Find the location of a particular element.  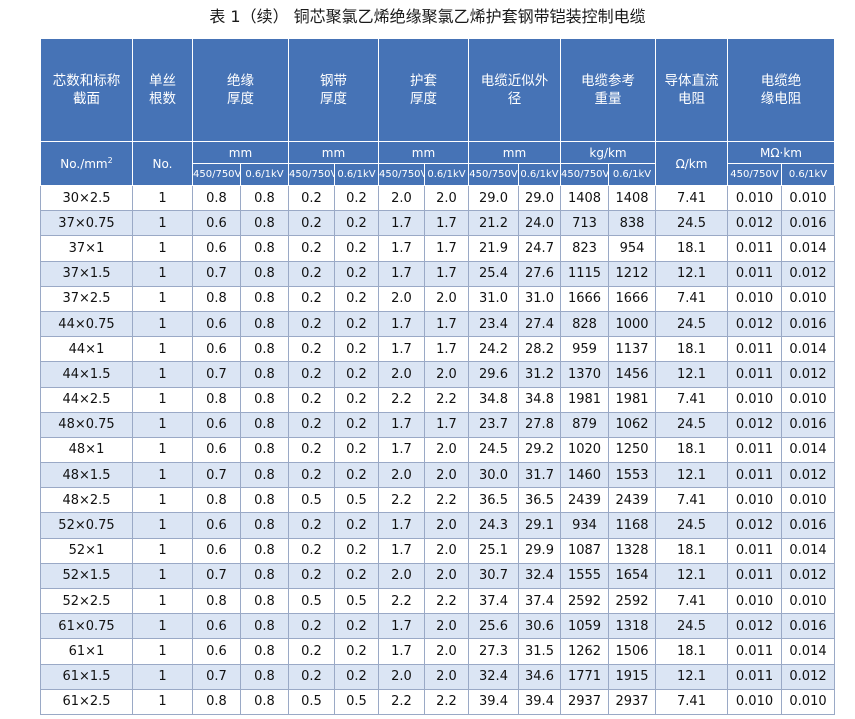

table-cell: 21.2 is located at coordinates (493, 223).